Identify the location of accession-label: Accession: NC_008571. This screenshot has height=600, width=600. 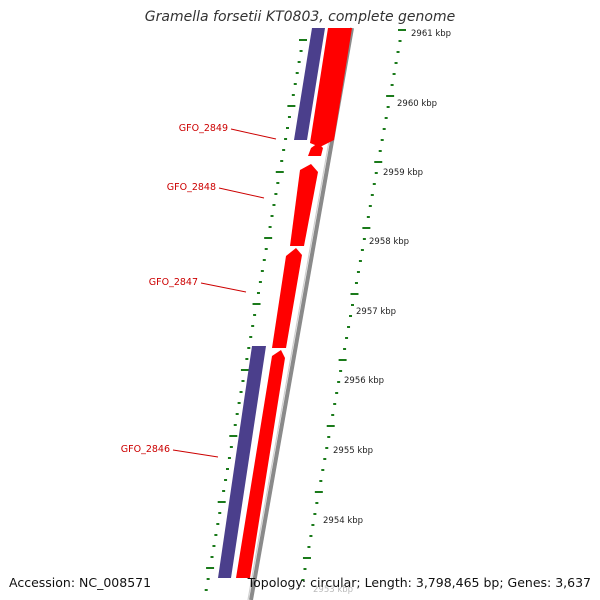
(80, 582).